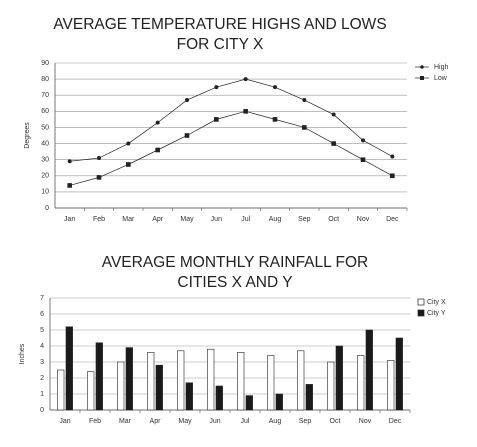  Describe the element at coordinates (441, 78) in the screenshot. I see `legend-label: Low` at that location.